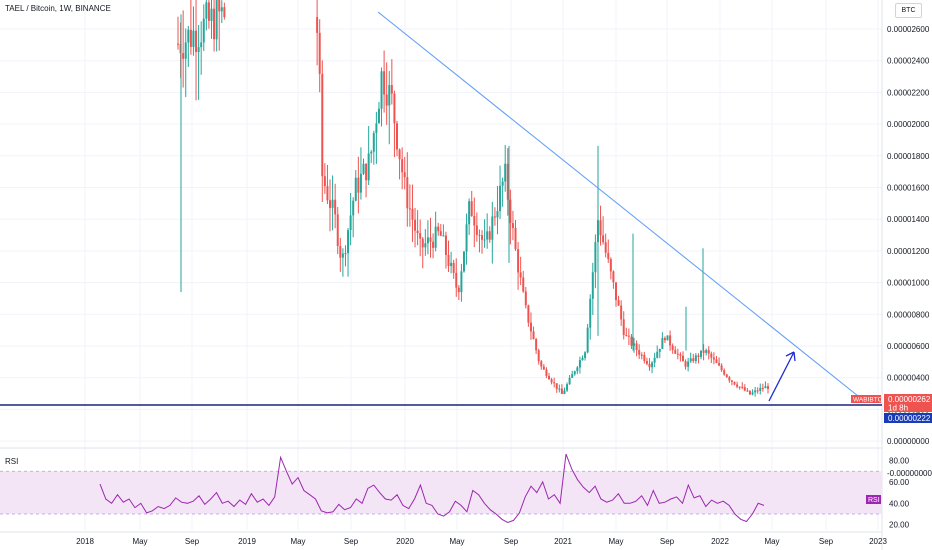 The width and height of the screenshot is (932, 550). Describe the element at coordinates (908, 29) in the screenshot. I see `price-tick-label: 0.00002600` at that location.